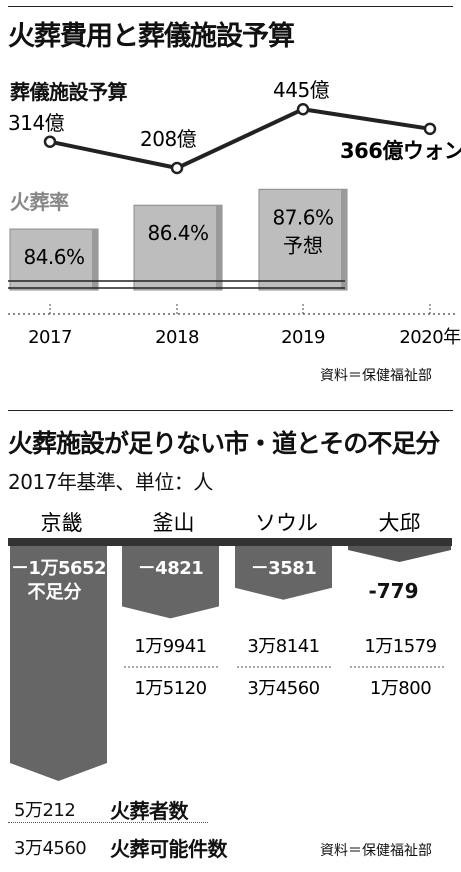  What do you see at coordinates (230, 410) in the screenshot?
I see `divider-rule` at bounding box center [230, 410].